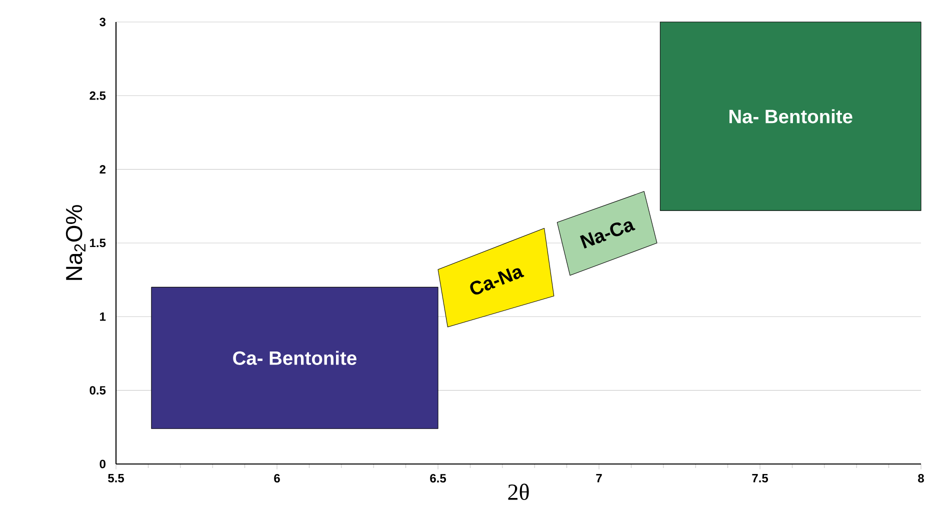 The height and width of the screenshot is (530, 929). What do you see at coordinates (98, 95) in the screenshot?
I see `y-tick-label: 2.5` at bounding box center [98, 95].